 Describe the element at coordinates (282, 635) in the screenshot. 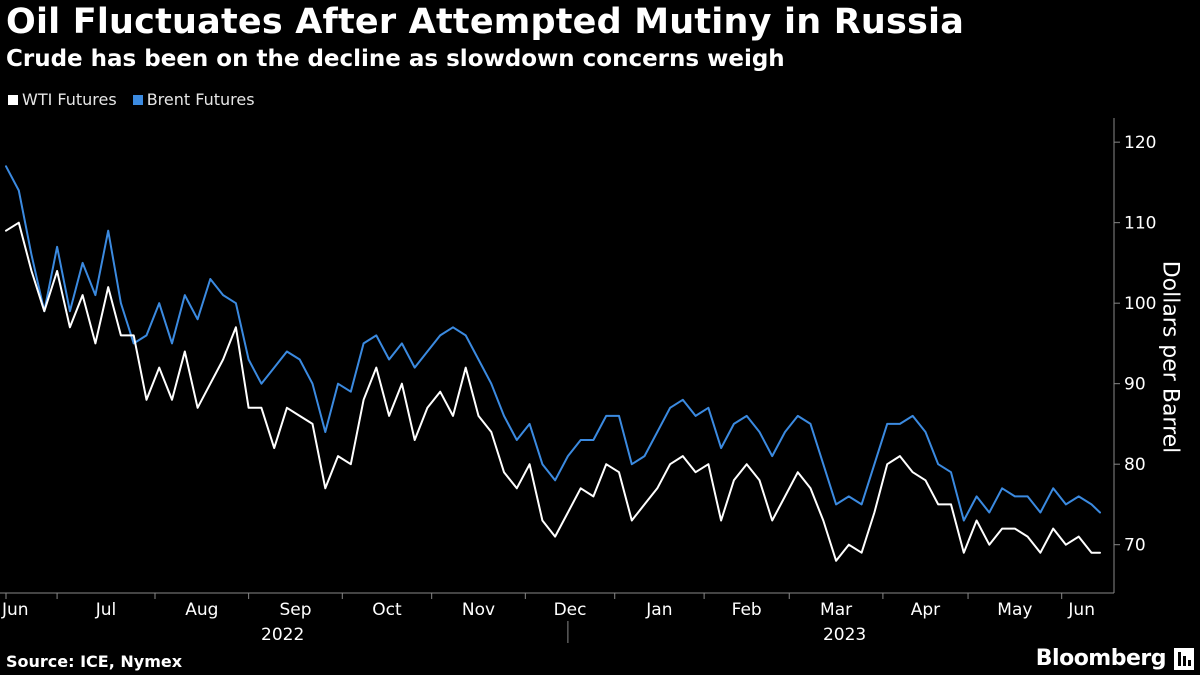

I see `year-label: 2022` at that location.